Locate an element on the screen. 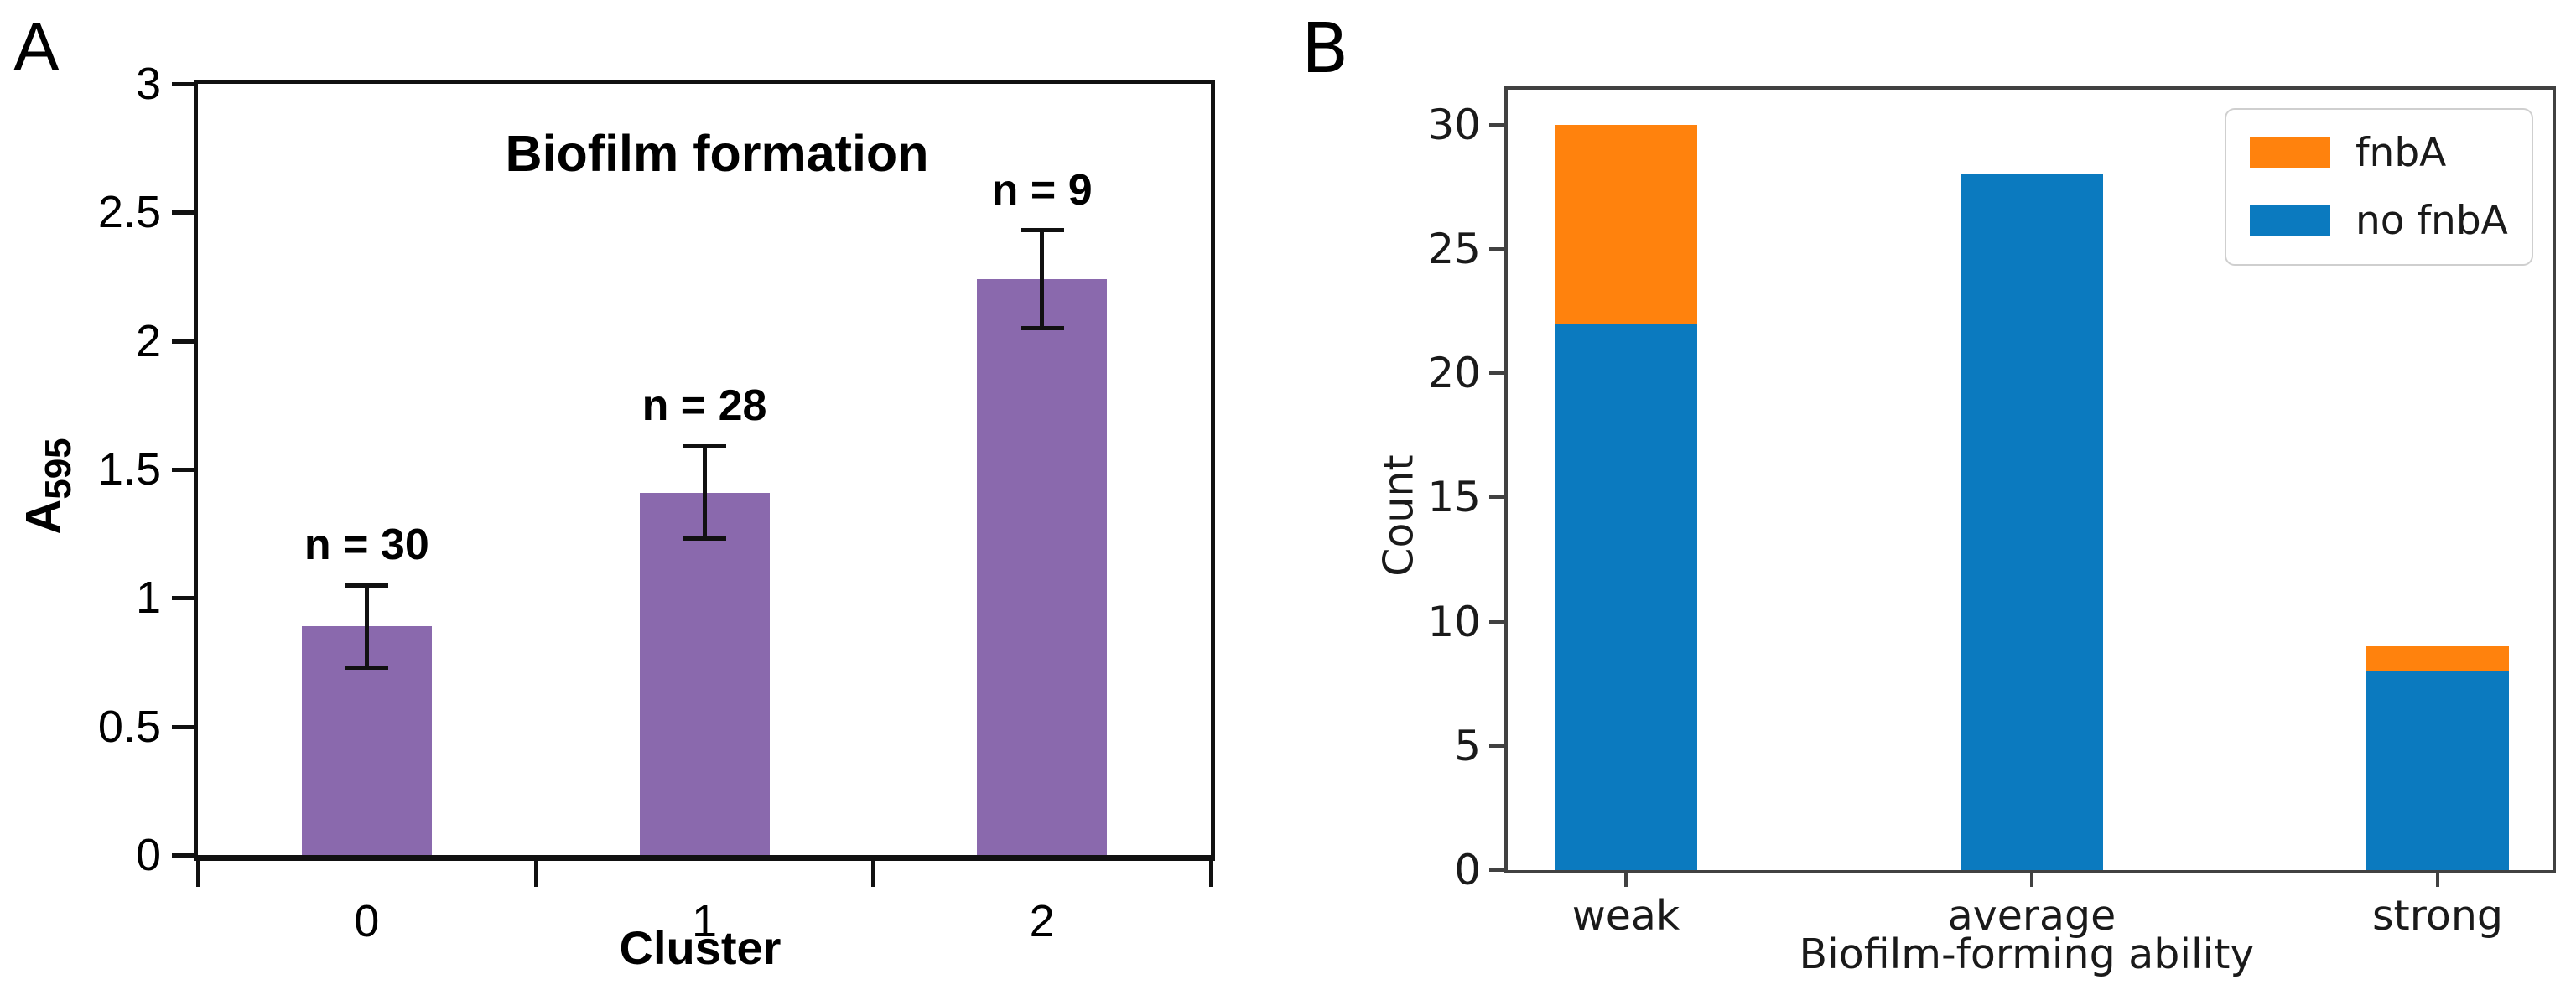 The image size is (2576, 995). legend-label-fnbA: fnbA is located at coordinates (2401, 153).